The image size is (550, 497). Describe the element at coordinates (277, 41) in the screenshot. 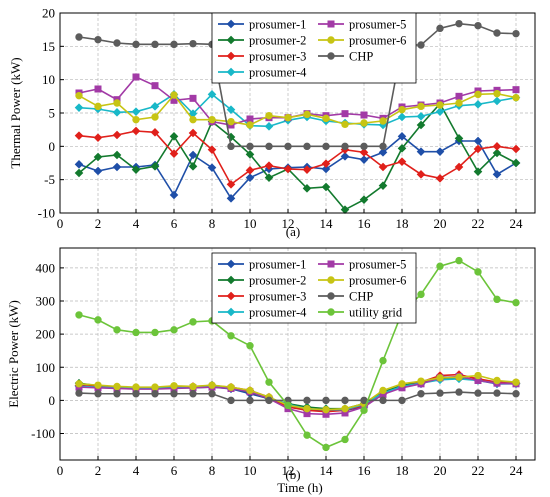

I see `legend-label: prosumer-2` at that location.